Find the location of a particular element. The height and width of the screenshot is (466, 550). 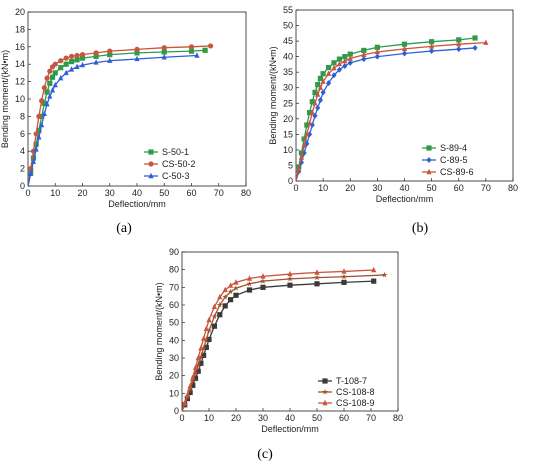

x-tick-label: 70 is located at coordinates (486, 188).